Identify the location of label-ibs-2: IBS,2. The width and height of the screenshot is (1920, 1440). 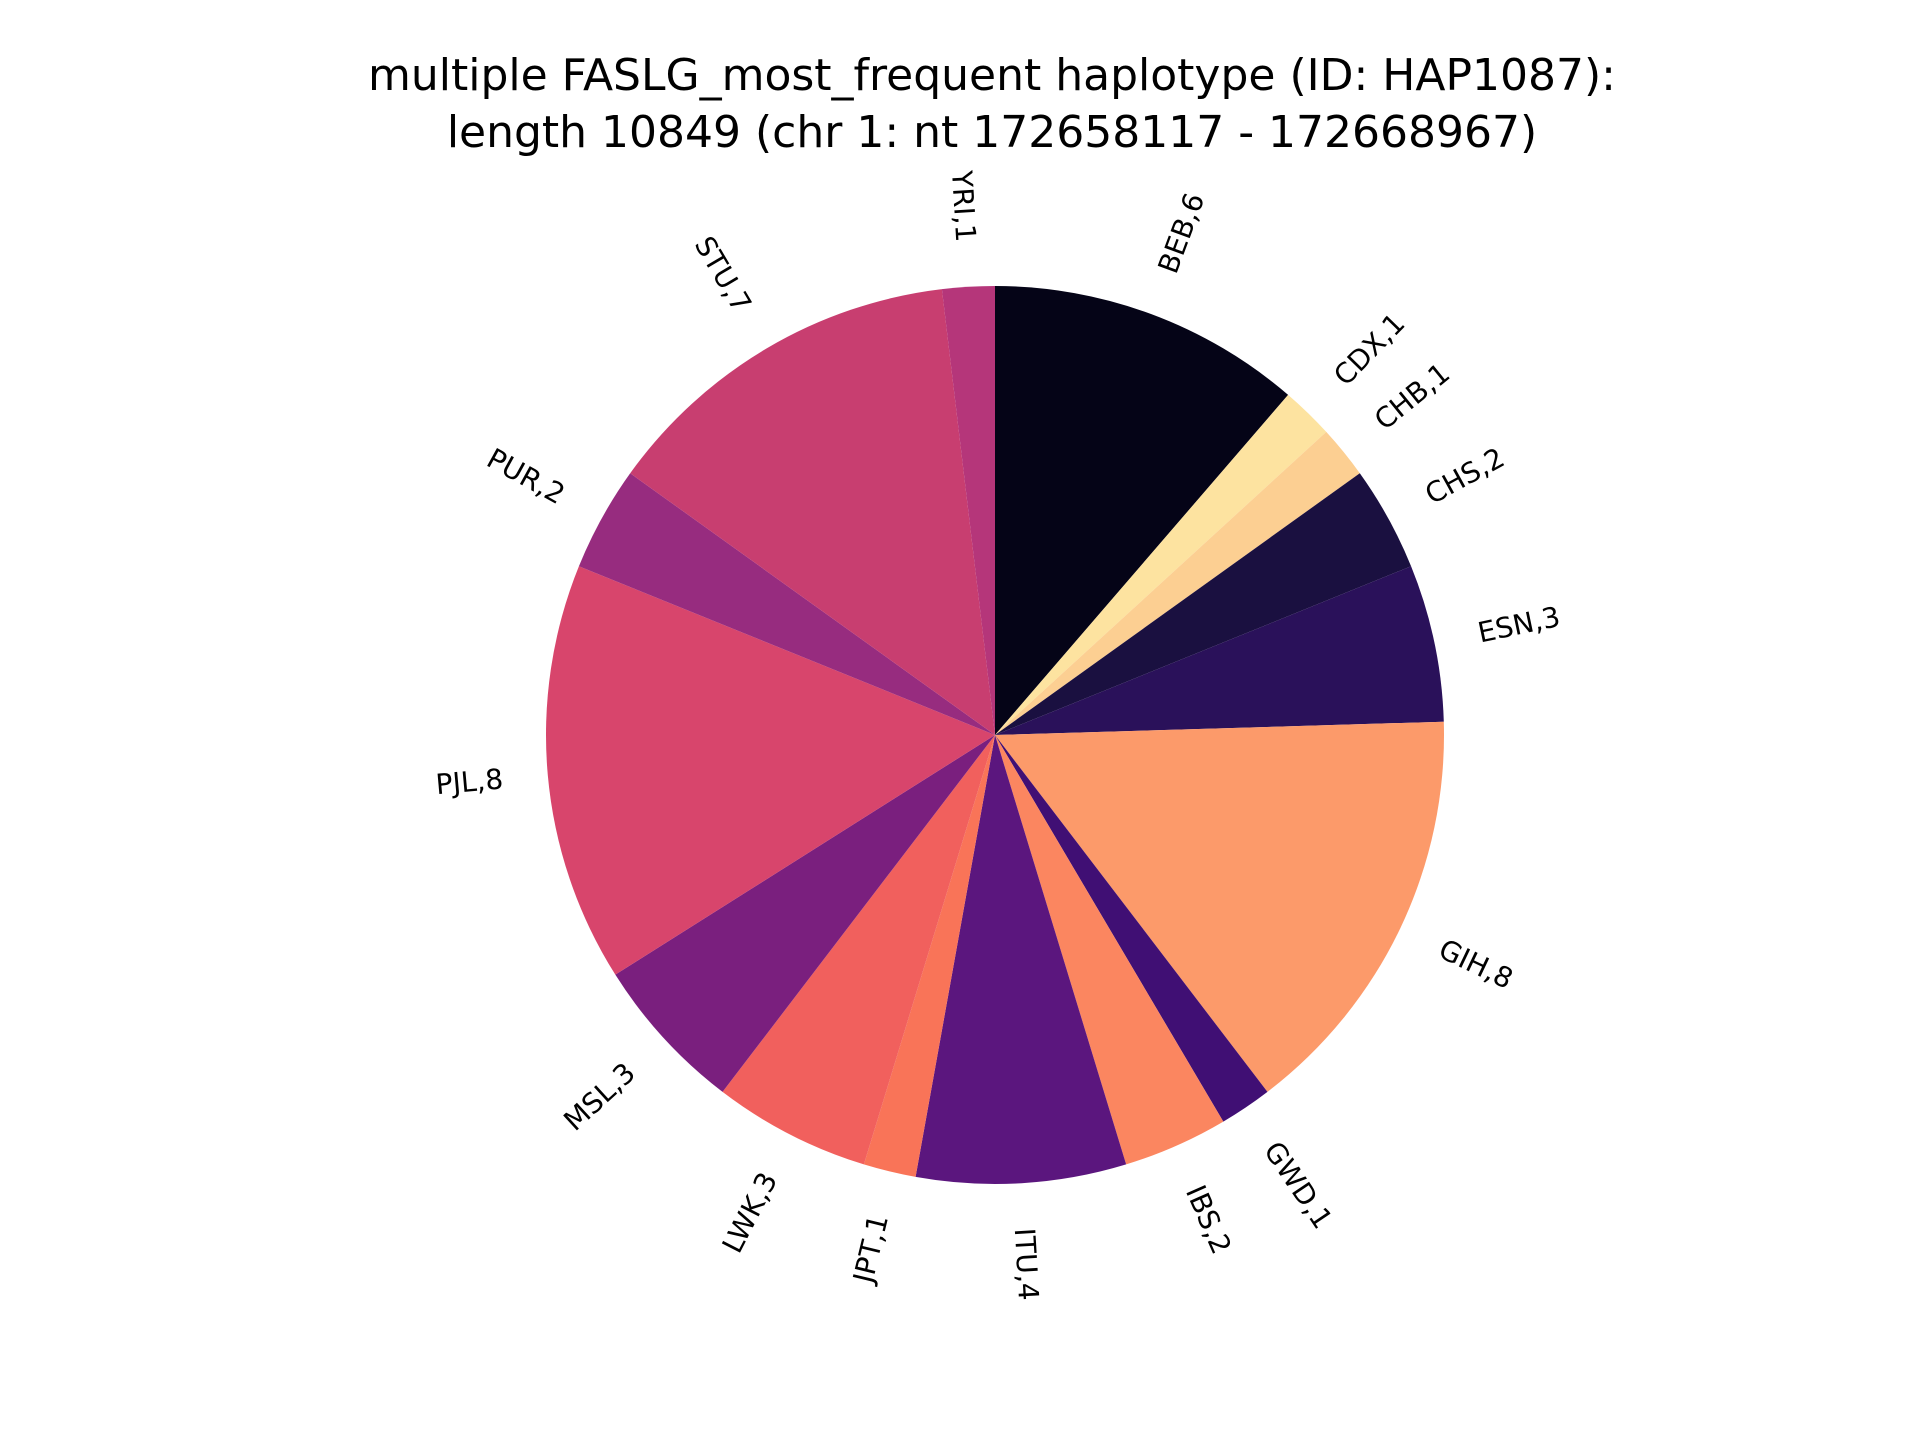
(1208, 1219).